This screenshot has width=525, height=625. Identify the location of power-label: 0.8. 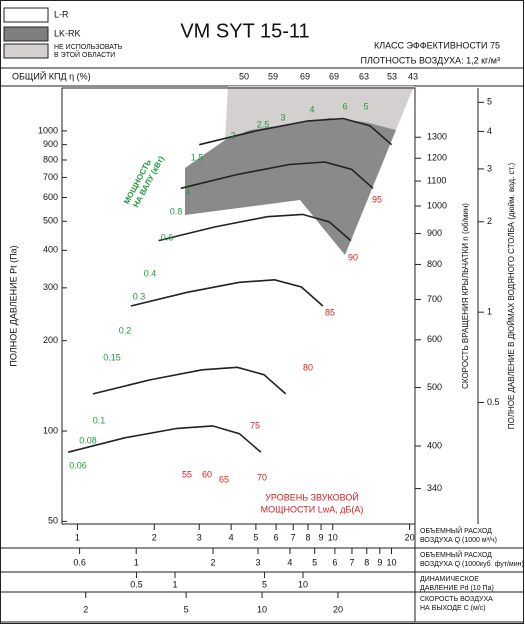
(176, 211).